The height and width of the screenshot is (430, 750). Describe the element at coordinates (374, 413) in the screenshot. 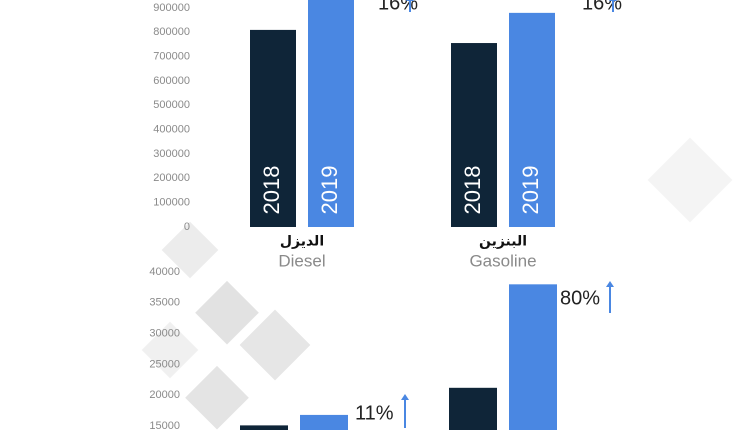

I see `growth-label: 11%` at that location.